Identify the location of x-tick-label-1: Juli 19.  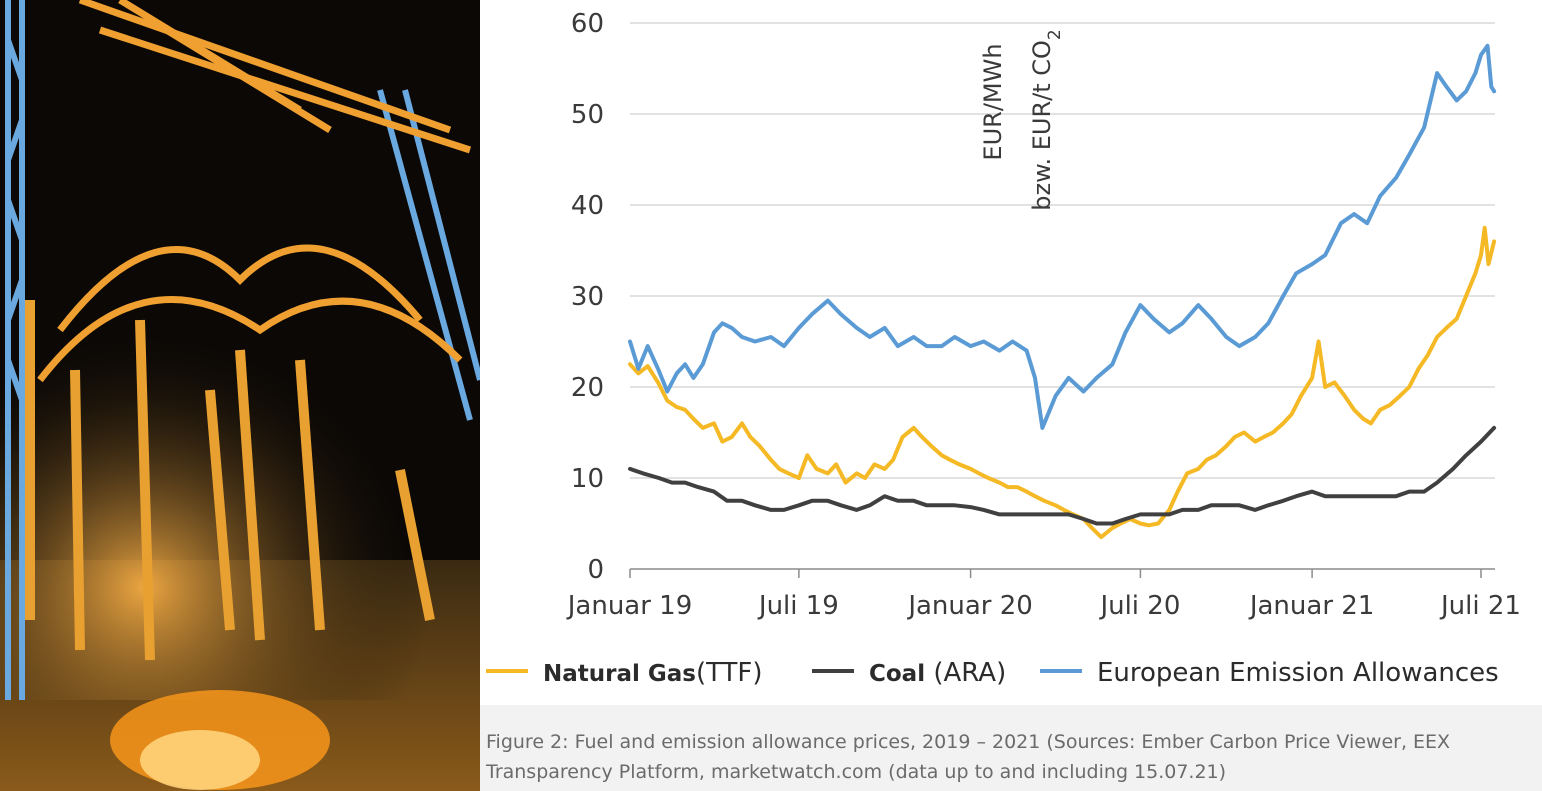
(798, 606).